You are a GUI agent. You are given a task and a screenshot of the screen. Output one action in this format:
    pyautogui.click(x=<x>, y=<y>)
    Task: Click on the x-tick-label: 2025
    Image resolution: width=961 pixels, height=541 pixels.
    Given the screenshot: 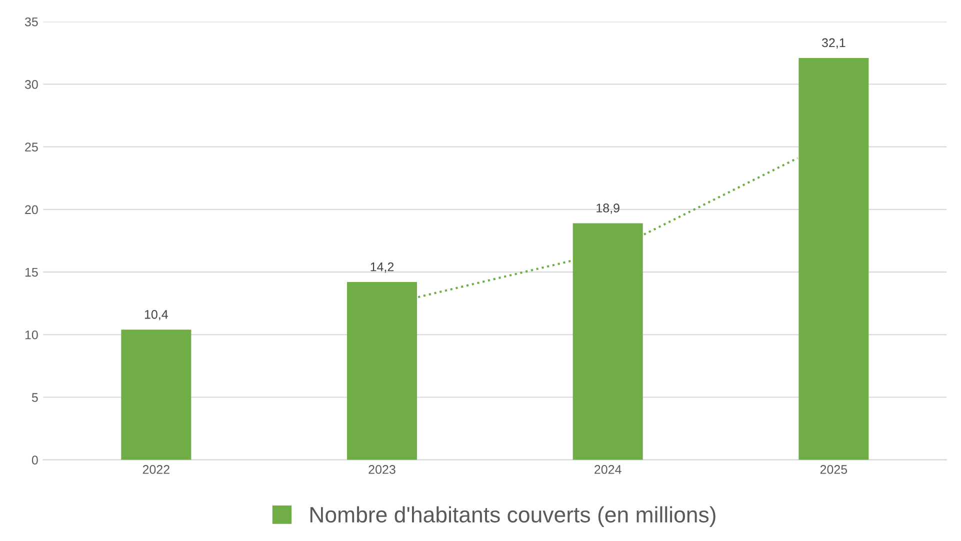 What is the action you would take?
    pyautogui.click(x=834, y=469)
    